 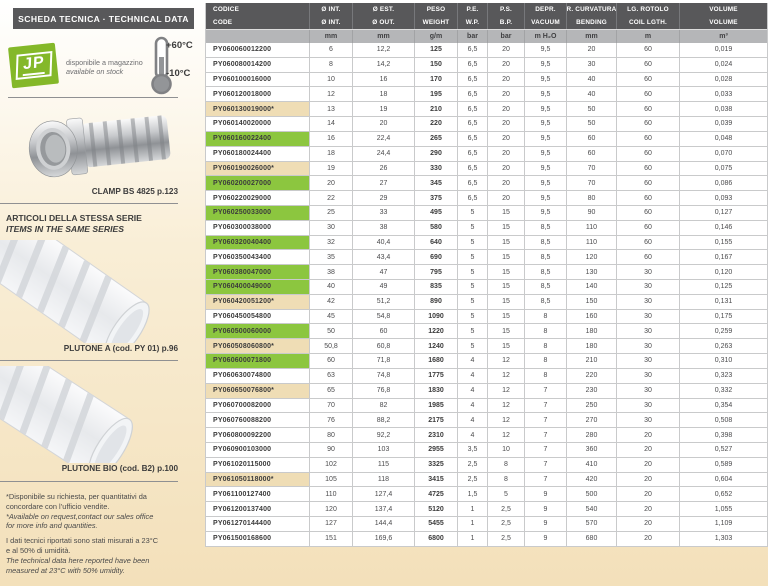 I want to click on value-cell: 890, so click(x=436, y=301).